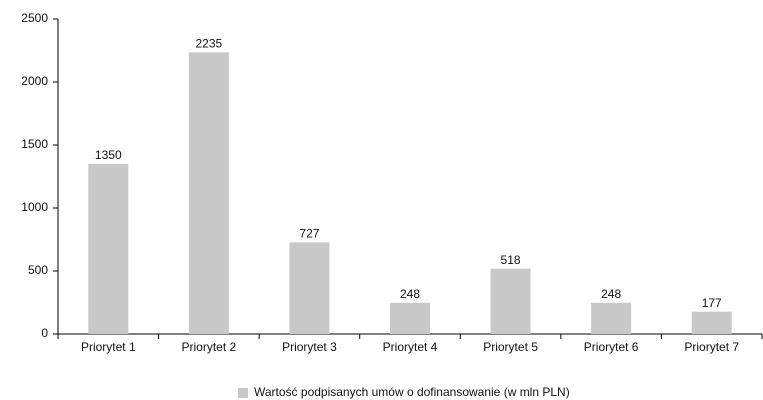  Describe the element at coordinates (410, 347) in the screenshot. I see `x-tick-label: Priorytet 4` at that location.